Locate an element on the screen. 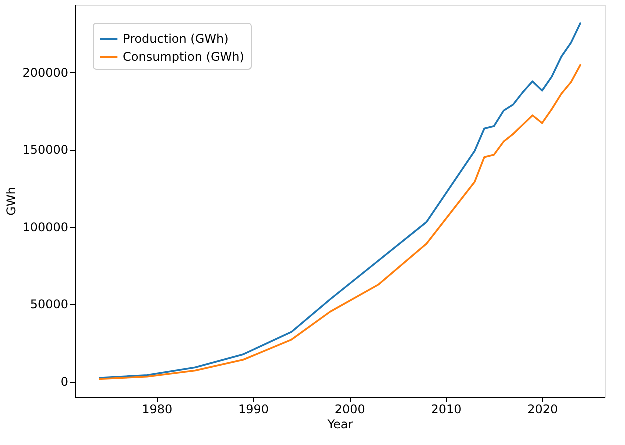  x-tick-label: 2000 is located at coordinates (350, 409).